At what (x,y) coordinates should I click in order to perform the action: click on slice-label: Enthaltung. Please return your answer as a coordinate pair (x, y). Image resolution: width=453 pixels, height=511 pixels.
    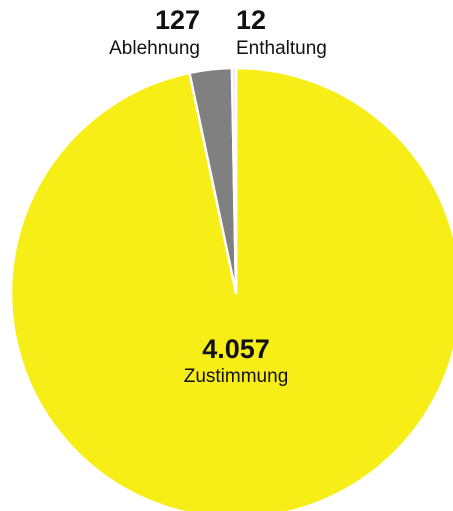
    Looking at the image, I should click on (281, 48).